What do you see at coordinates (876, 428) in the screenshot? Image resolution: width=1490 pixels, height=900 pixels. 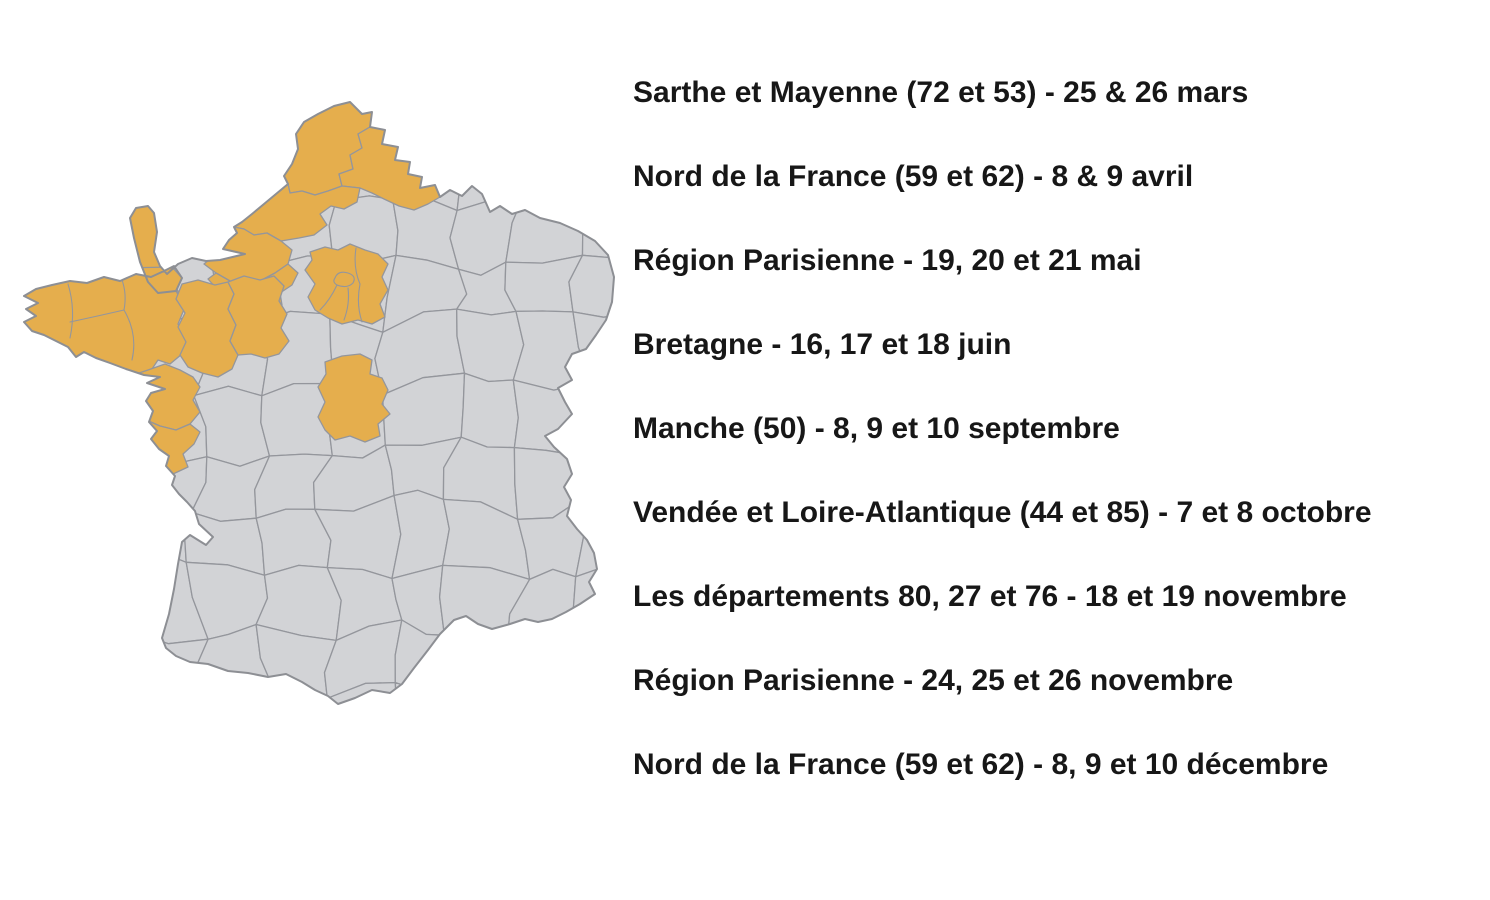 I see `schedule-item: Manche (50) - 8, 9 et 10 septembre` at bounding box center [876, 428].